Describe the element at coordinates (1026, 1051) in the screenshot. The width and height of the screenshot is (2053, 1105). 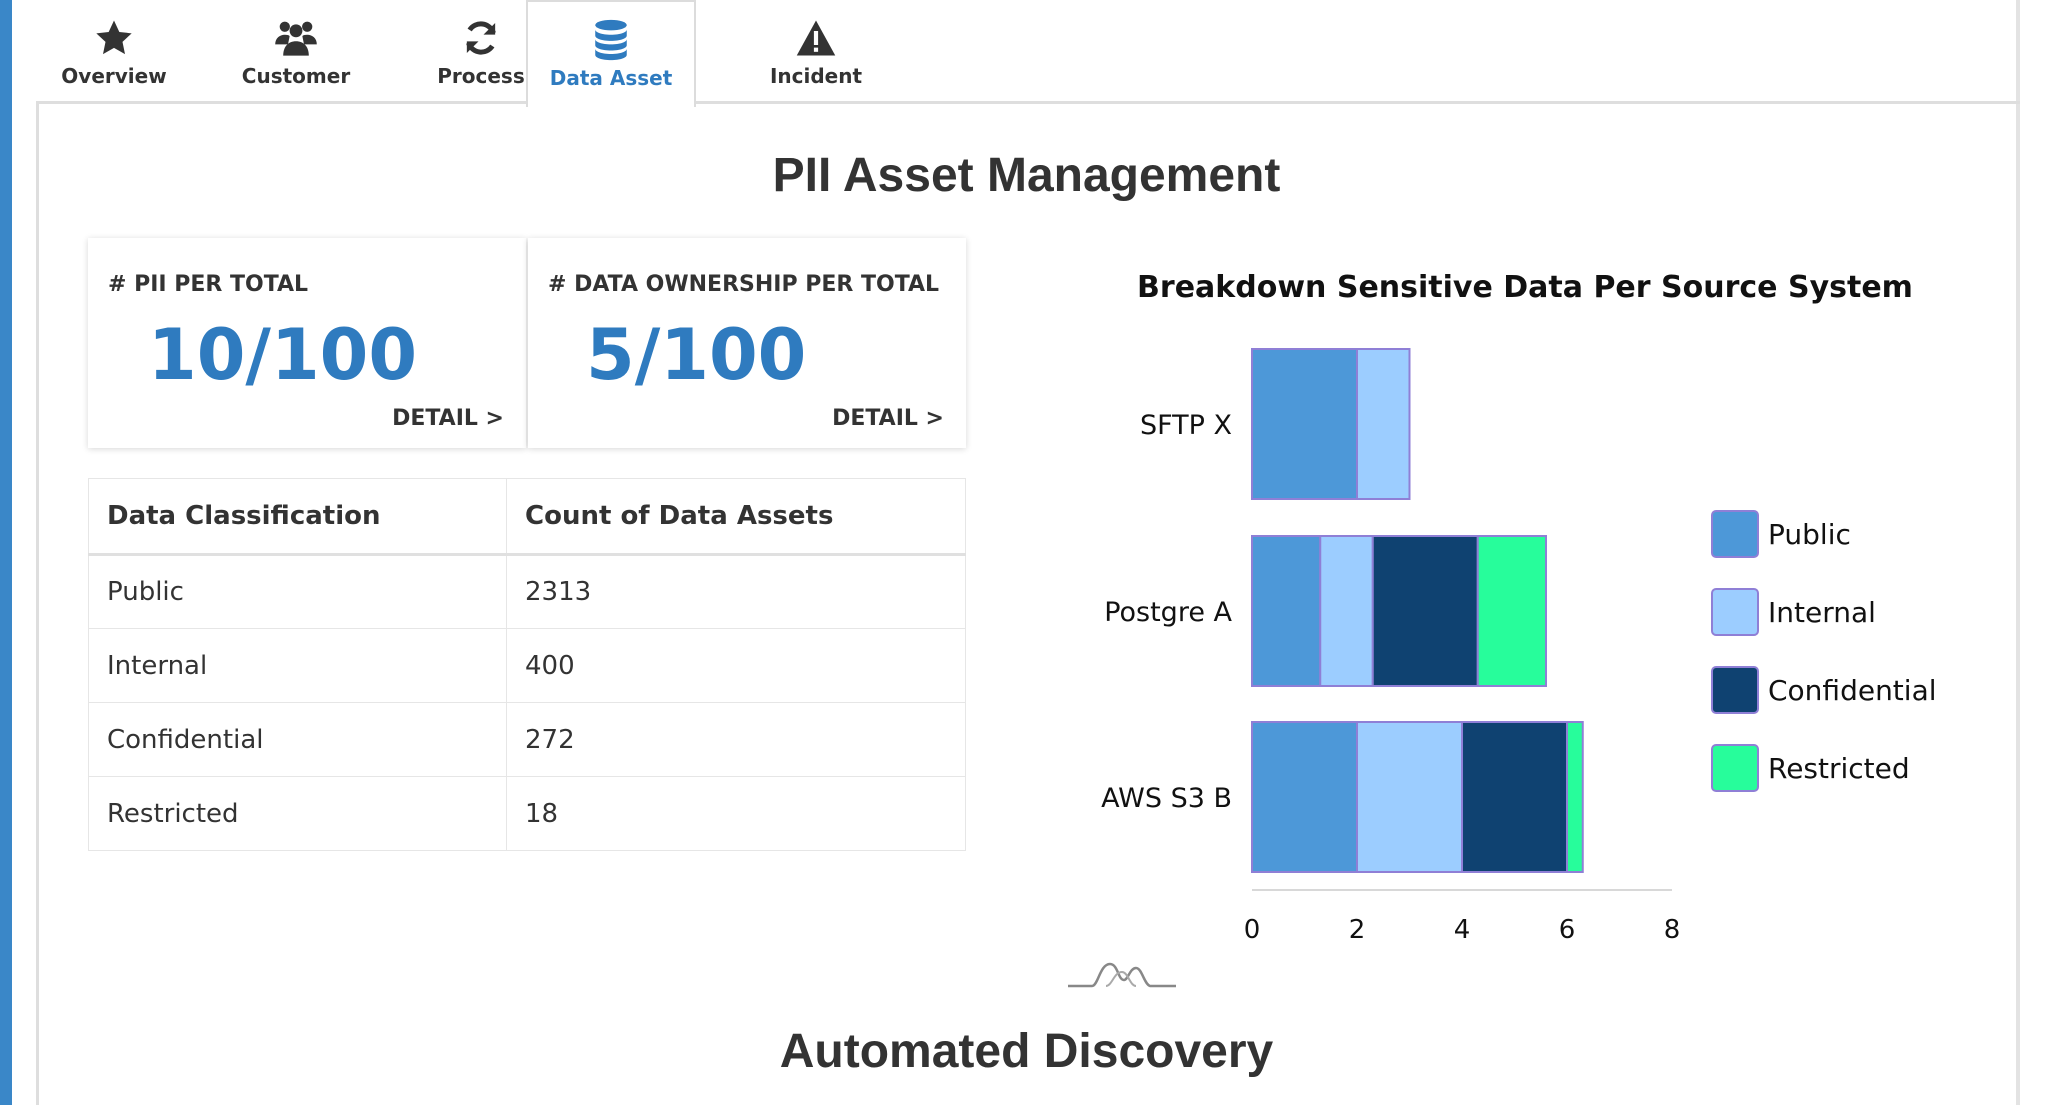
I see `section-title: Automated Discovery` at that location.